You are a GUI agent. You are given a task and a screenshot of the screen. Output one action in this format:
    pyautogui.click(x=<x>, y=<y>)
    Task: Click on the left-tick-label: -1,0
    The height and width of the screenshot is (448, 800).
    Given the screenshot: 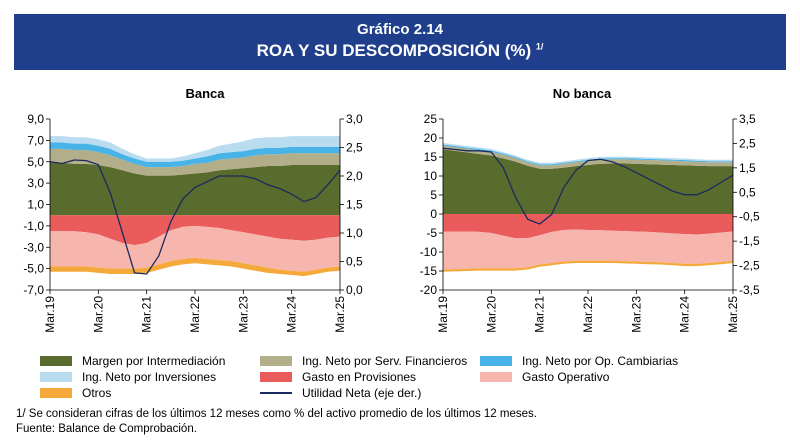 What is the action you would take?
    pyautogui.click(x=33, y=226)
    